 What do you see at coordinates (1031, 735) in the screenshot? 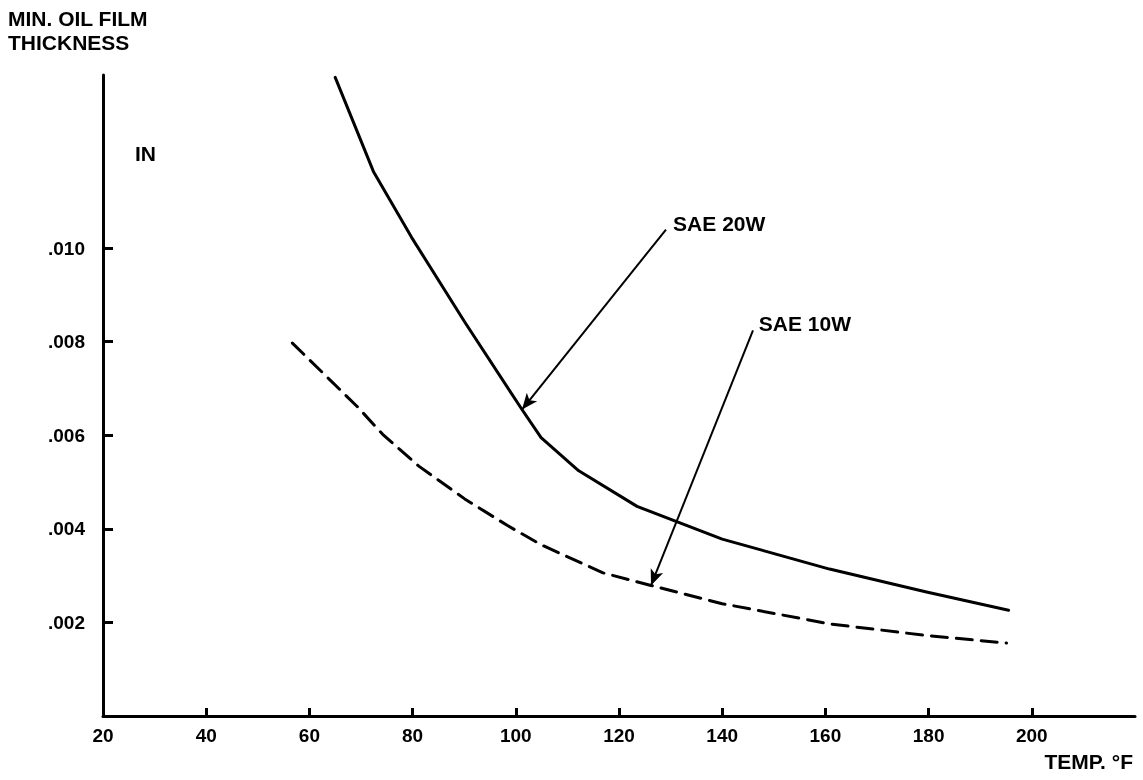
I see `x-tick-label: 200` at bounding box center [1031, 735].